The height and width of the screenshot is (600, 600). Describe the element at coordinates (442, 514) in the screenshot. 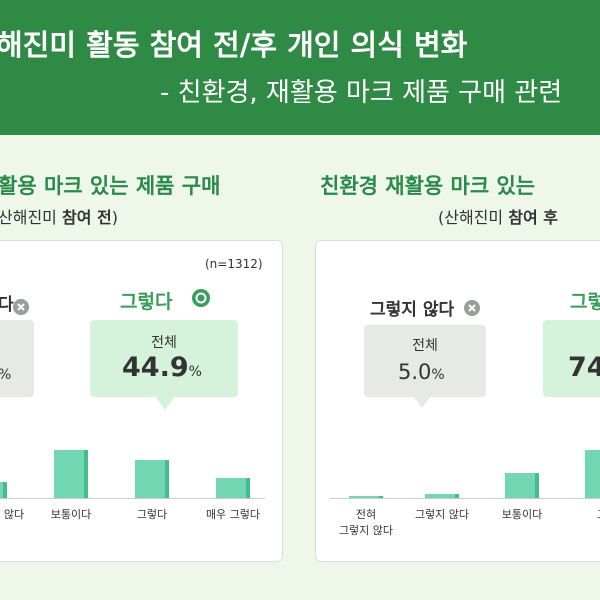

I see `x-tick-label: 그렇지 않다` at that location.